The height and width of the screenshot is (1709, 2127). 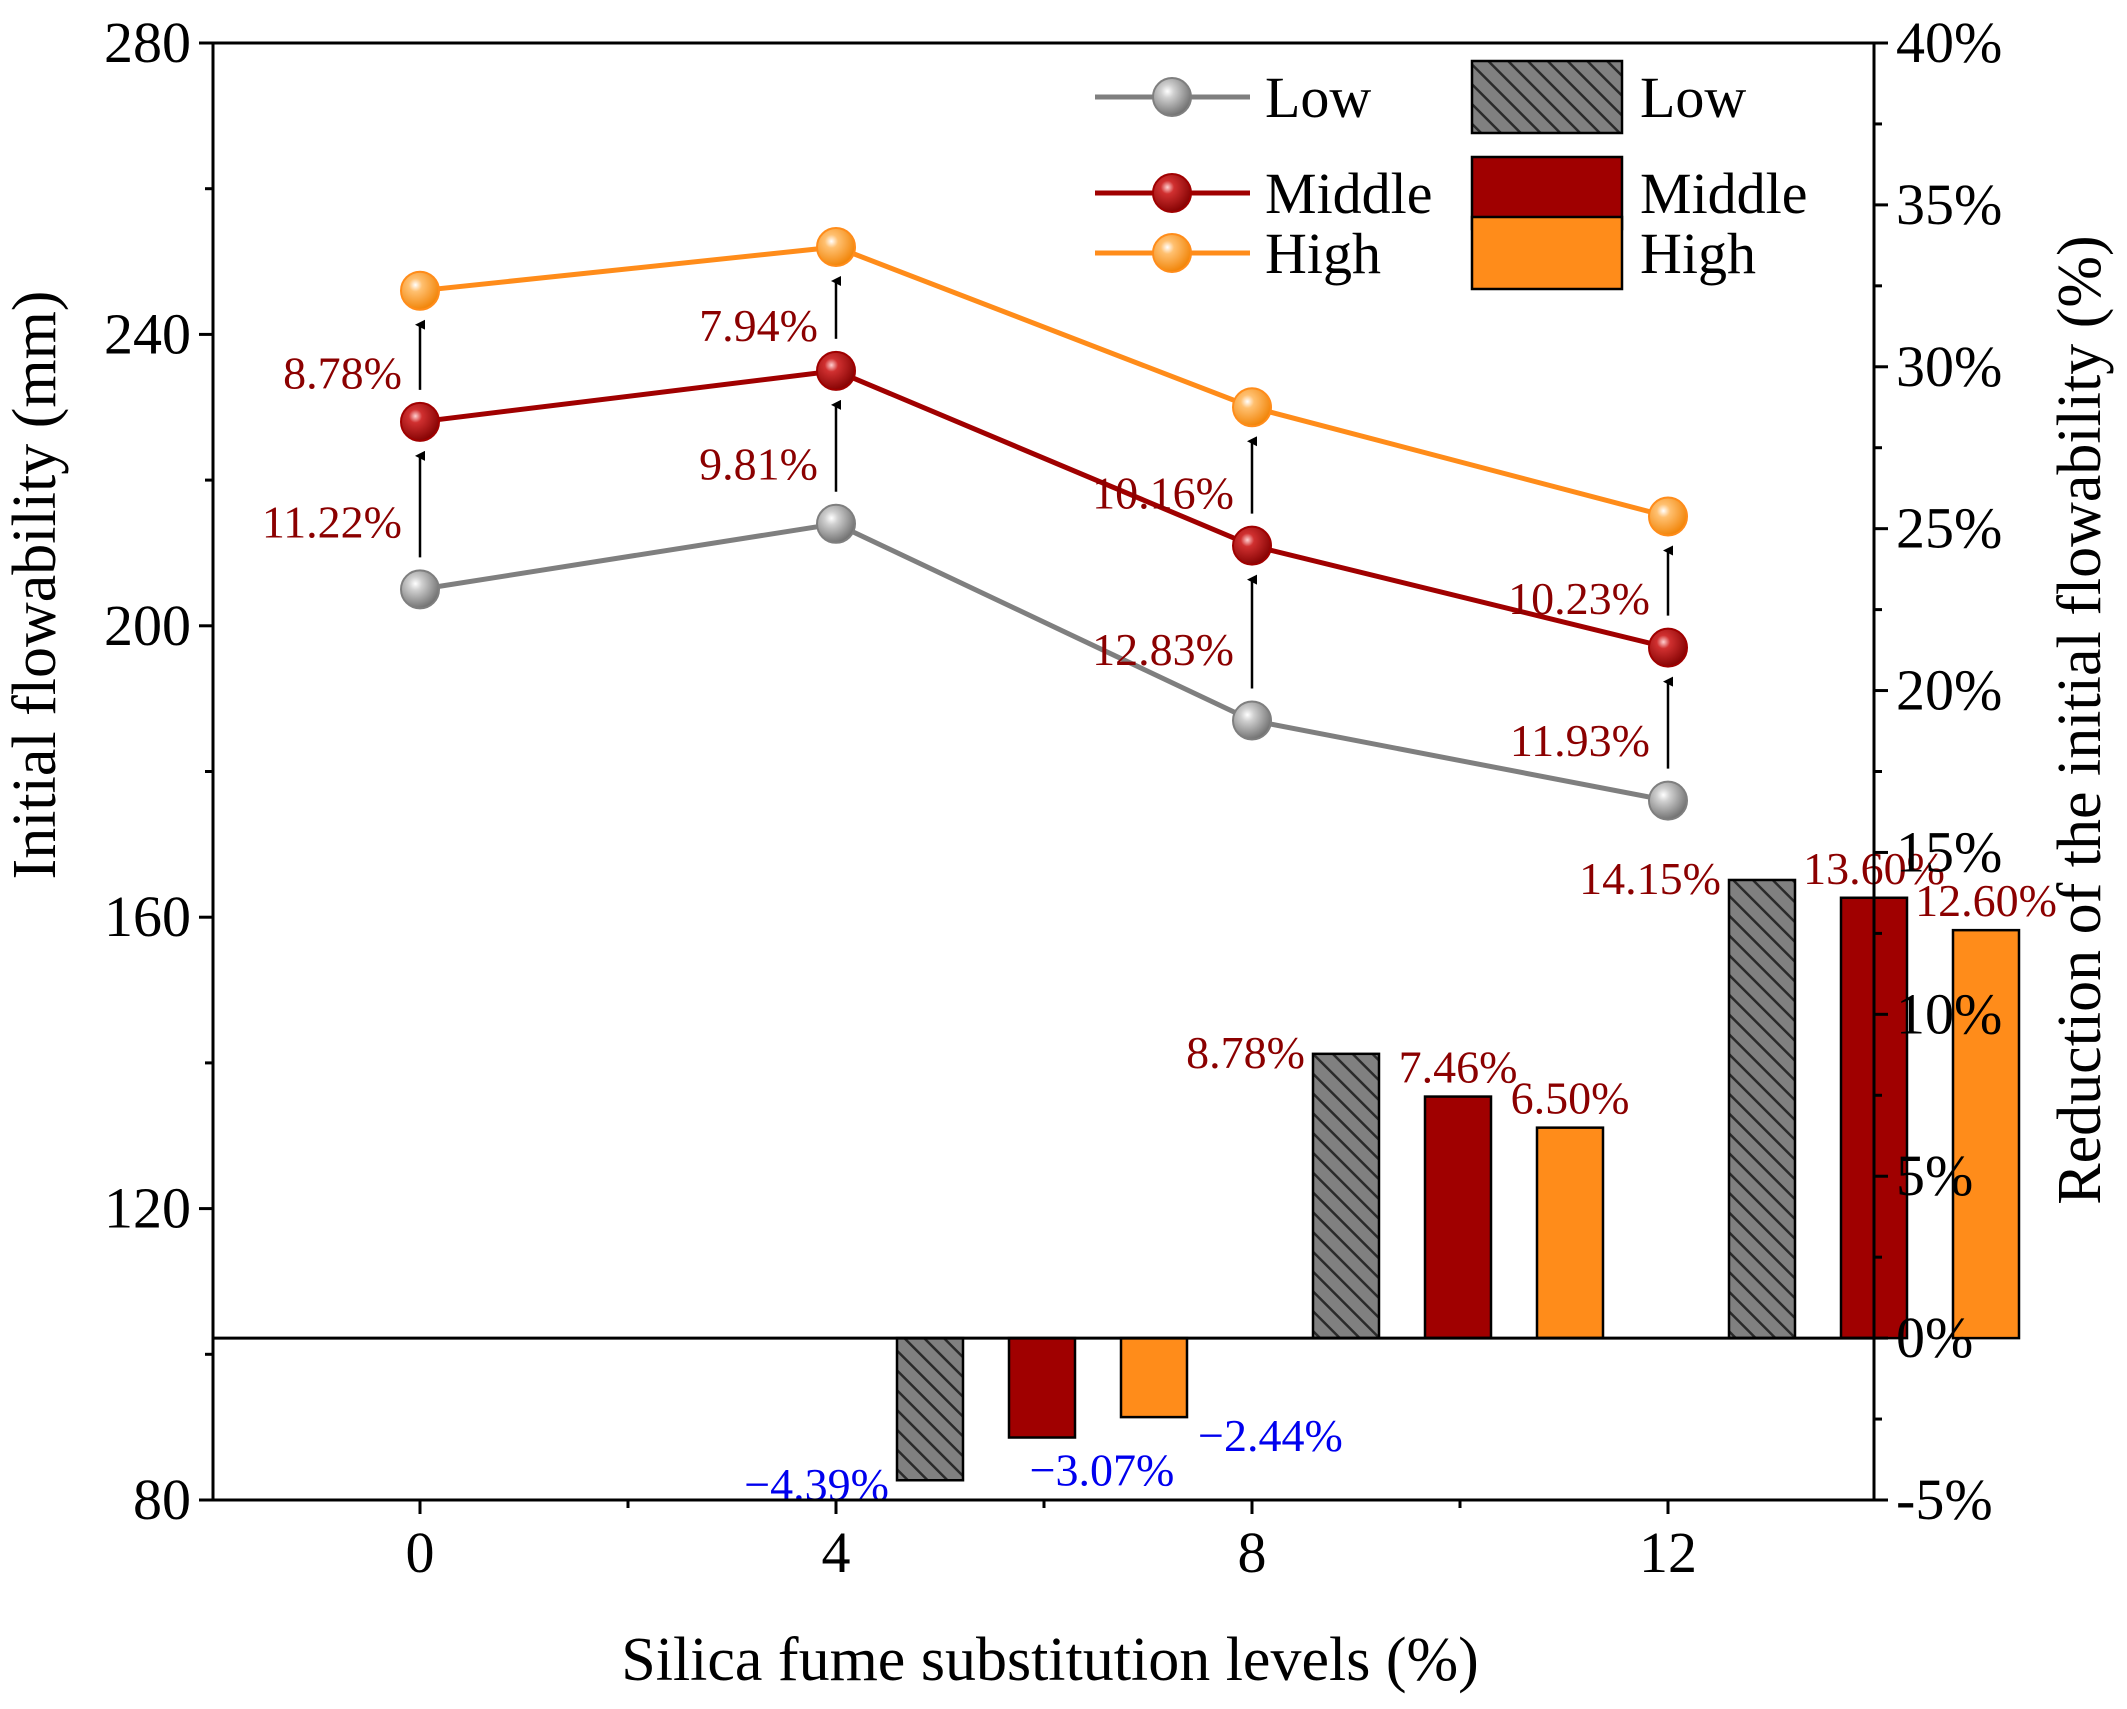 I want to click on increase-label: 11.93%, so click(x=1580, y=740).